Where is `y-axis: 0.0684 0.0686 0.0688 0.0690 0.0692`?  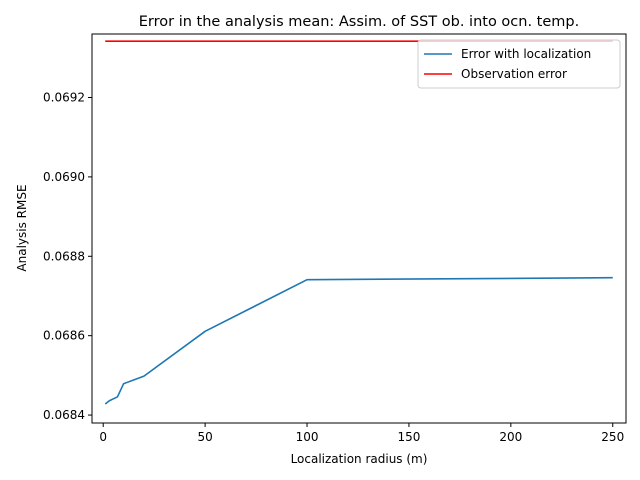
y-axis: 0.0684 0.0686 0.0688 0.0690 0.0692 is located at coordinates (67, 256).